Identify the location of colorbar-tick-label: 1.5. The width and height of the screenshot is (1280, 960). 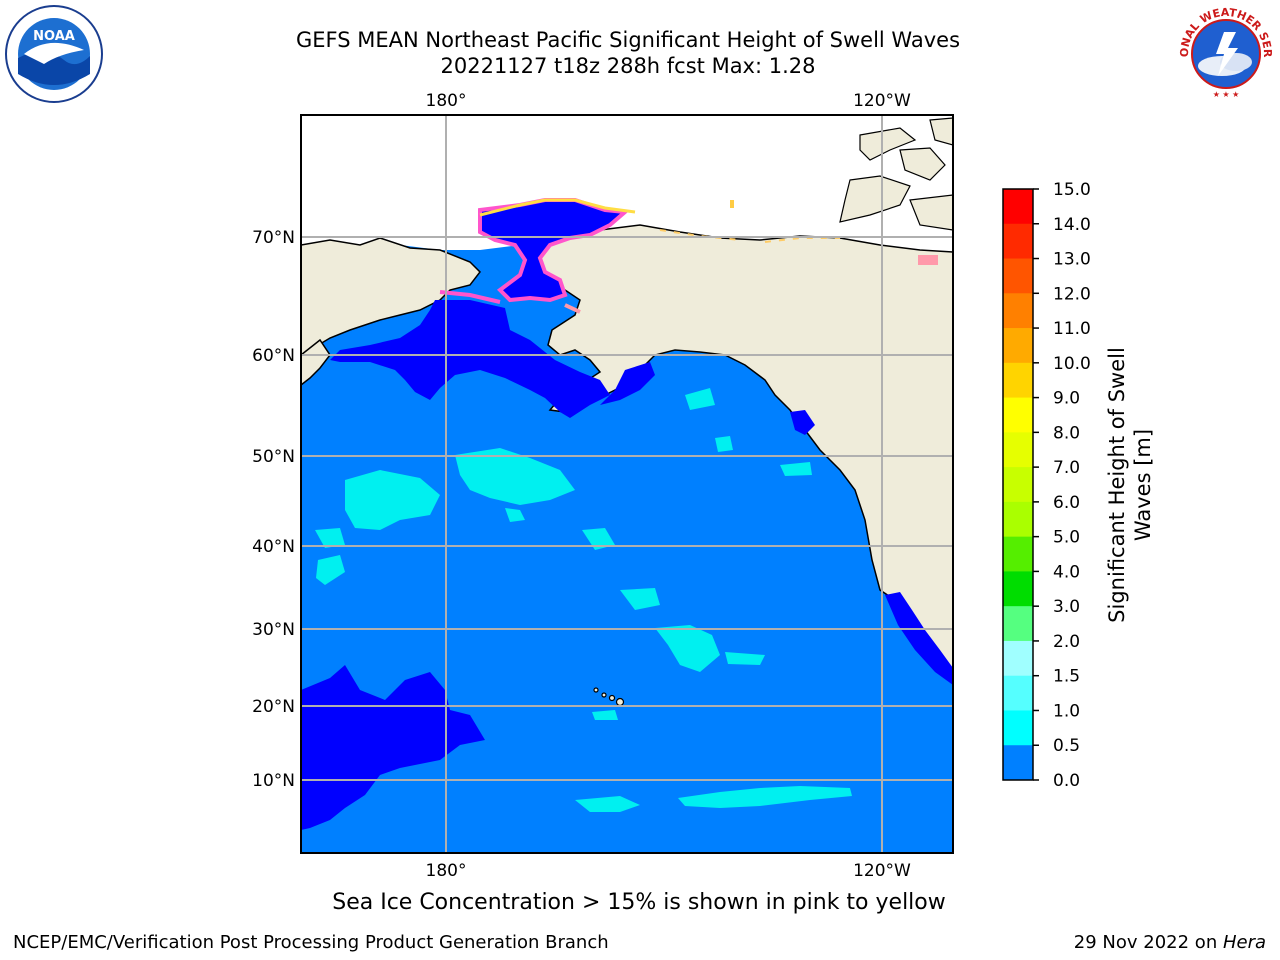
(1066, 677).